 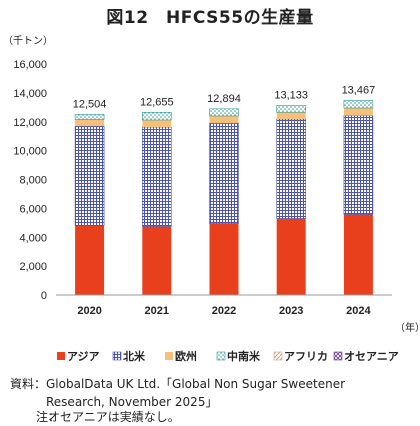 I want to click on legend-label: アフリカ, so click(x=306, y=356).